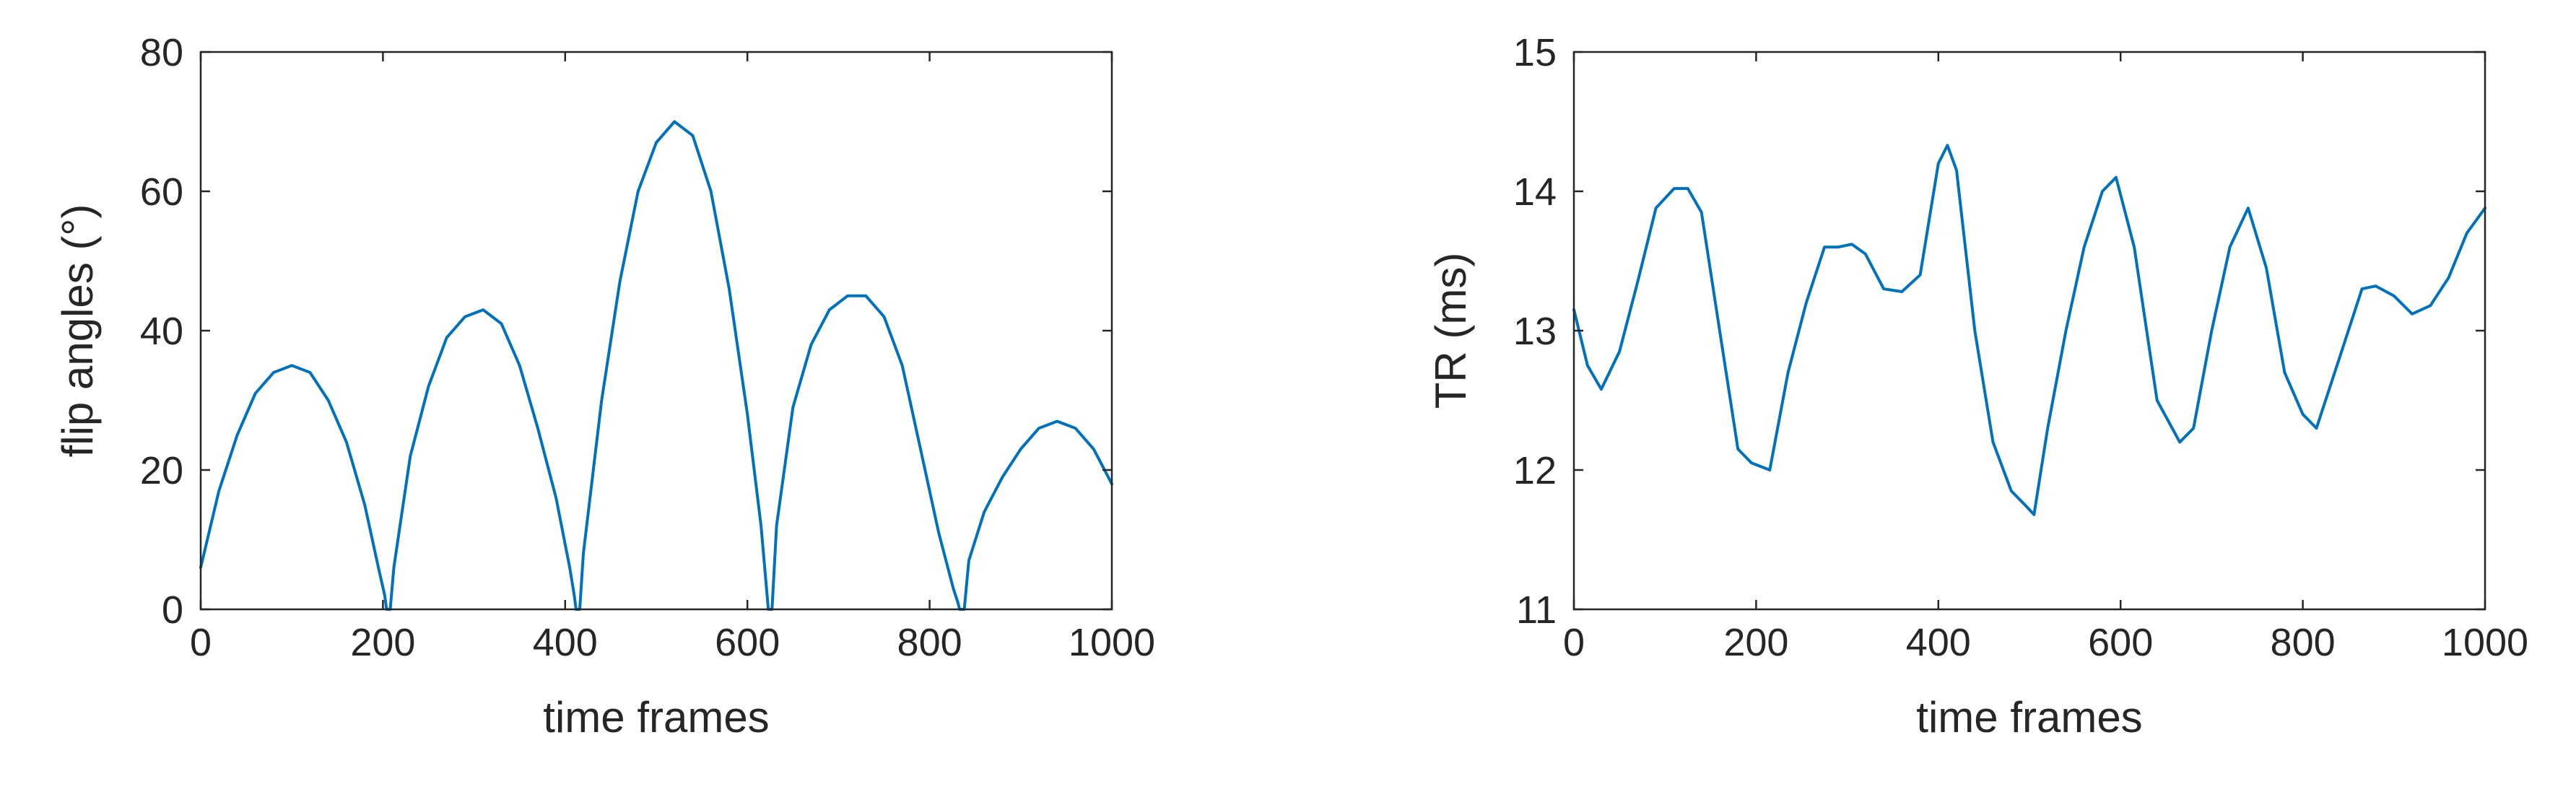  What do you see at coordinates (1536, 610) in the screenshot?
I see `y-tick-label: 11` at bounding box center [1536, 610].